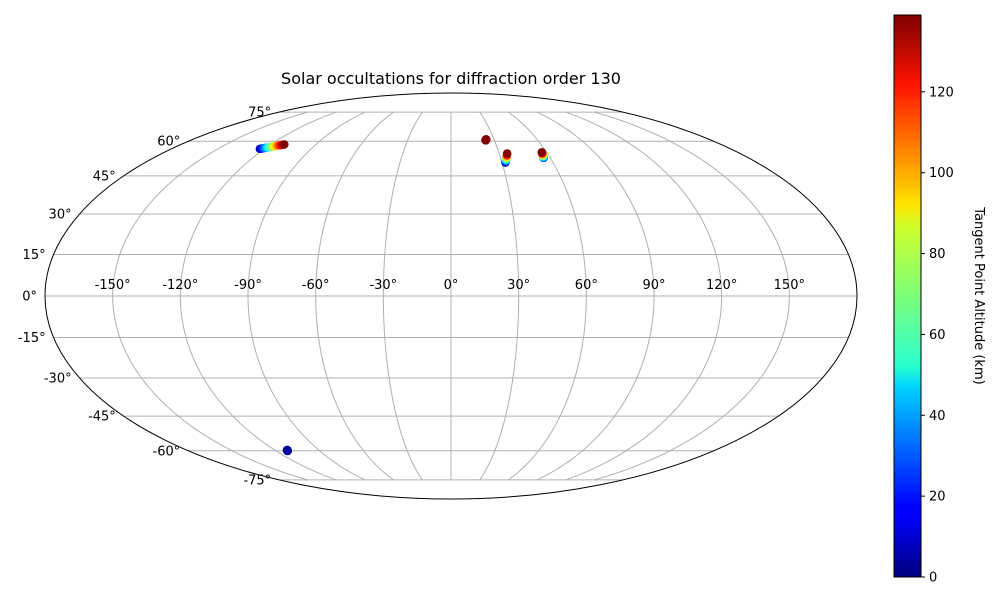 The width and height of the screenshot is (1000, 600). I want to click on colorbar-tick-label: 40, so click(937, 416).